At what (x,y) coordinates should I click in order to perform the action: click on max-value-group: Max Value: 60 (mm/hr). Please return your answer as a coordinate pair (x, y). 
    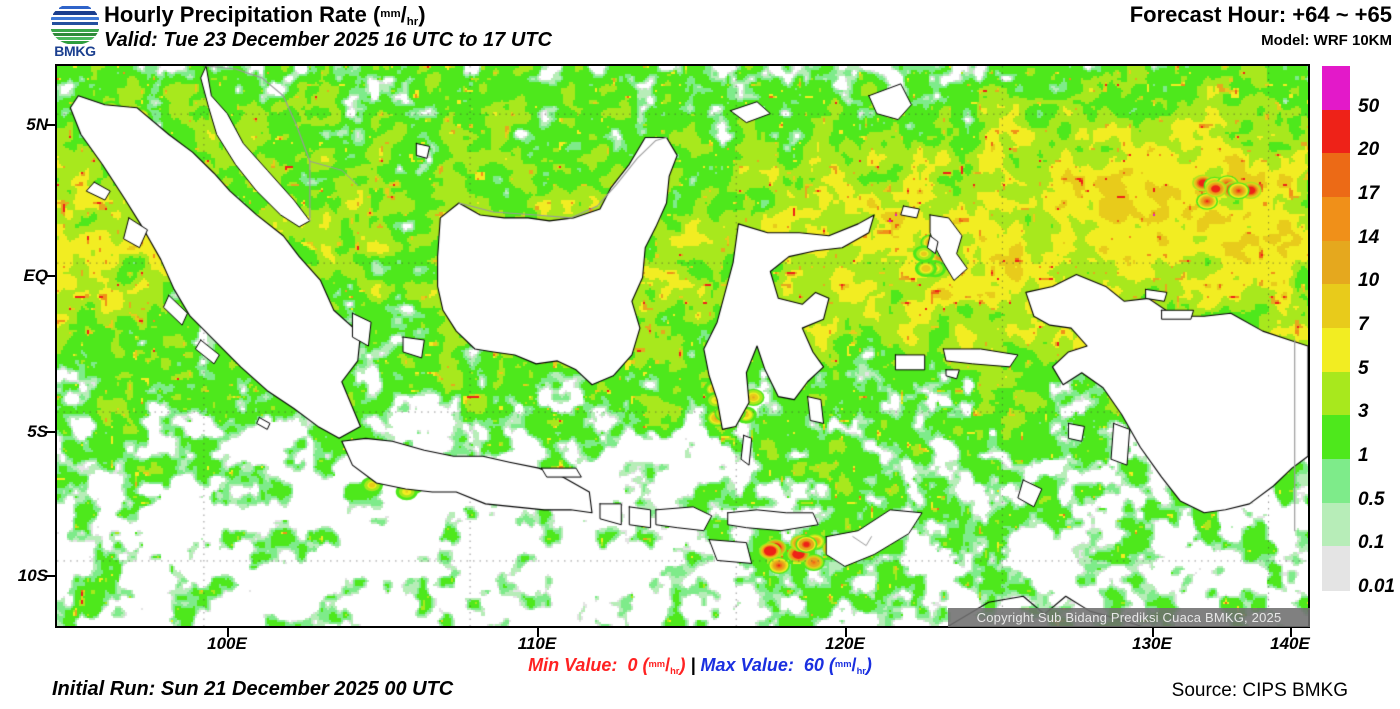
    Looking at the image, I should click on (786, 665).